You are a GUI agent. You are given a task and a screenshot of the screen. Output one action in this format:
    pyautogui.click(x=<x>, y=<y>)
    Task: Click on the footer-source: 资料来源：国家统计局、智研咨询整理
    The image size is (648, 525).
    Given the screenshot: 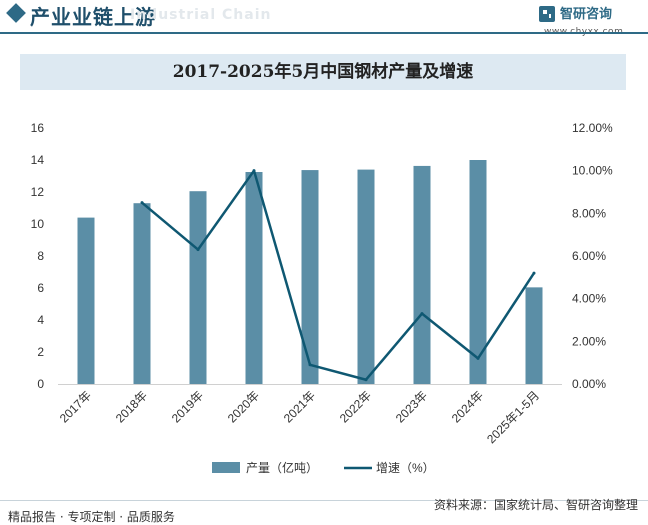 What is the action you would take?
    pyautogui.click(x=535, y=505)
    